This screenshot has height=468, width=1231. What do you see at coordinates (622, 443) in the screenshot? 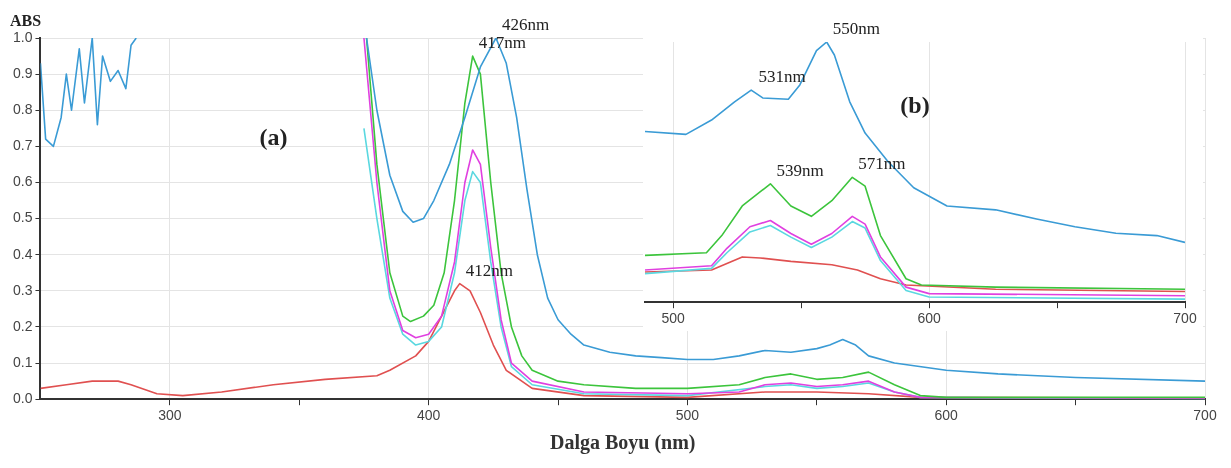
I see `x-axis-title: Dalga Boyu (nm)` at bounding box center [622, 443].